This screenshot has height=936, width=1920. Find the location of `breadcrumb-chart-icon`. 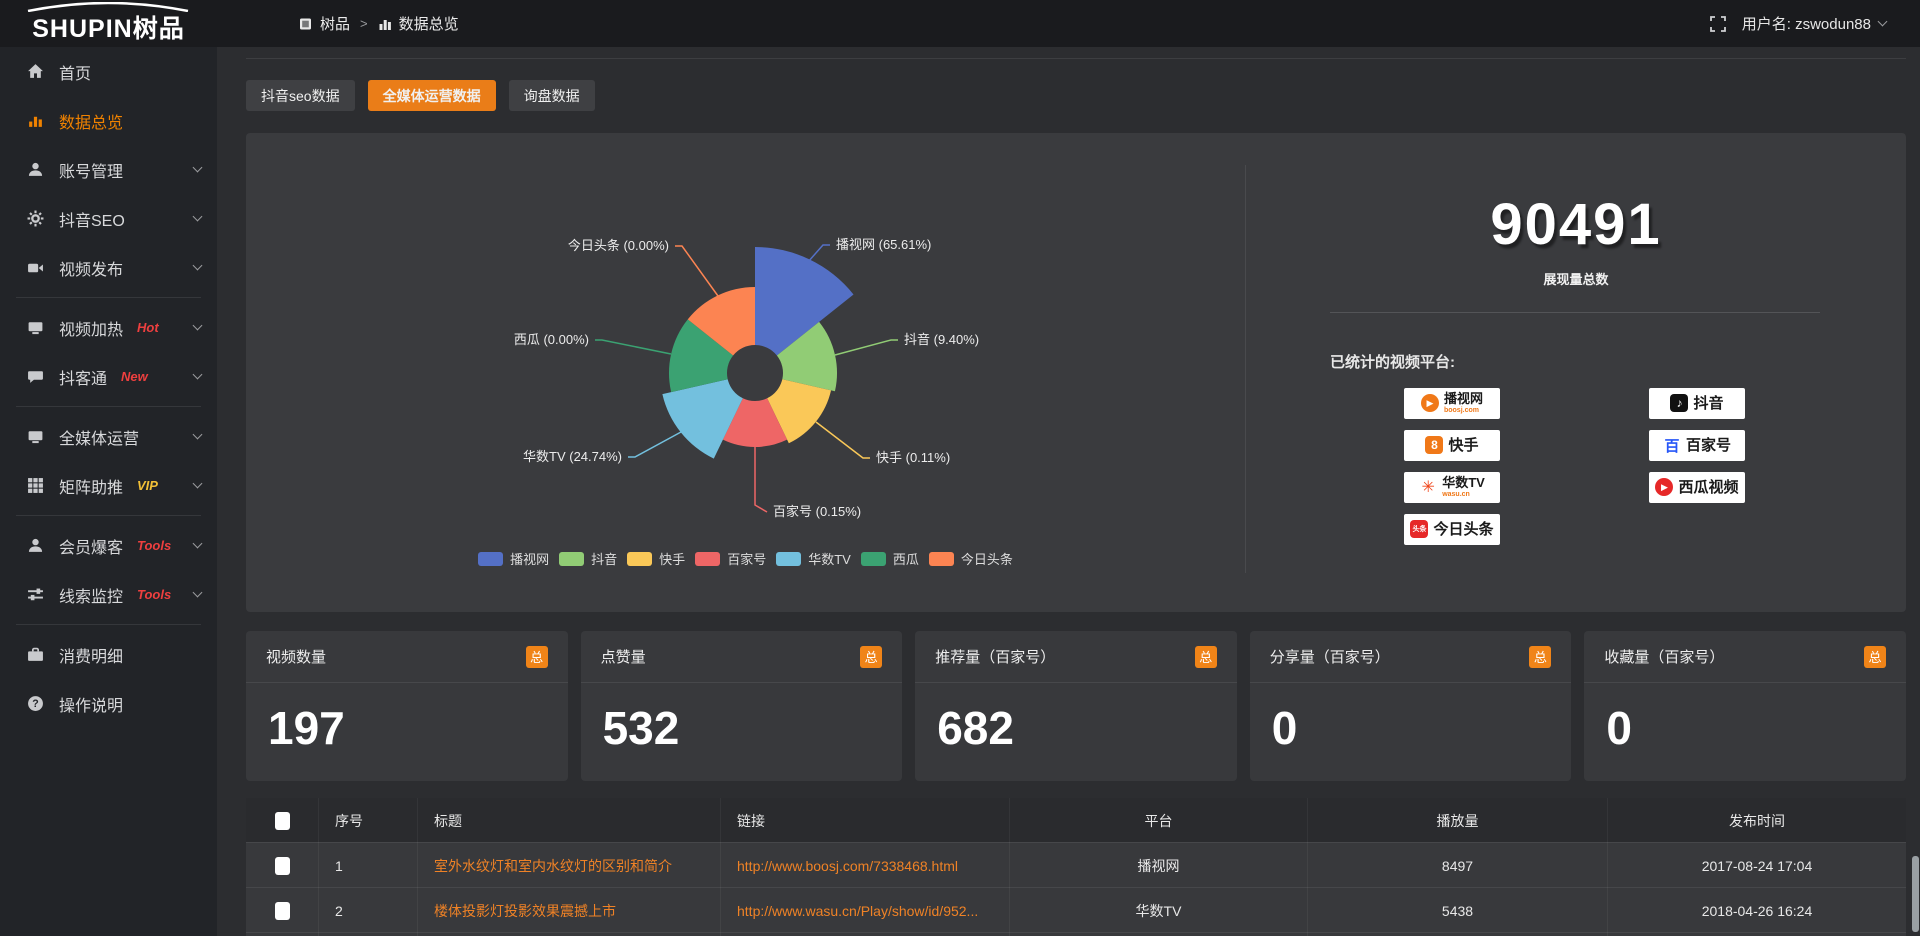

breadcrumb-chart-icon is located at coordinates (385, 24).